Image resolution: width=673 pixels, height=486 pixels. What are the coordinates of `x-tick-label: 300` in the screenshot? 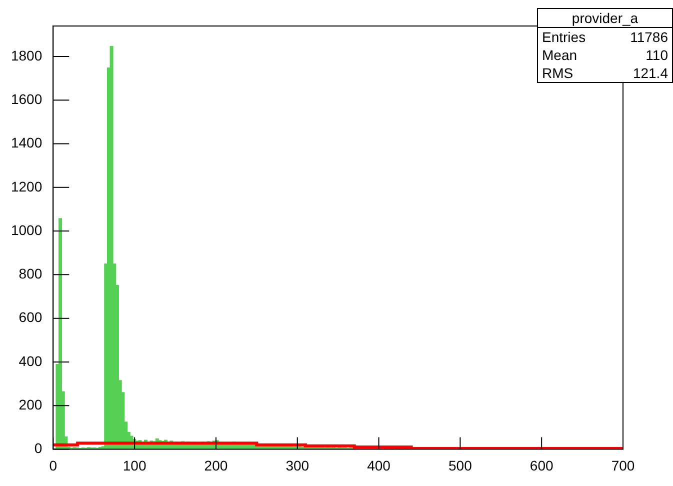 It's located at (298, 465).